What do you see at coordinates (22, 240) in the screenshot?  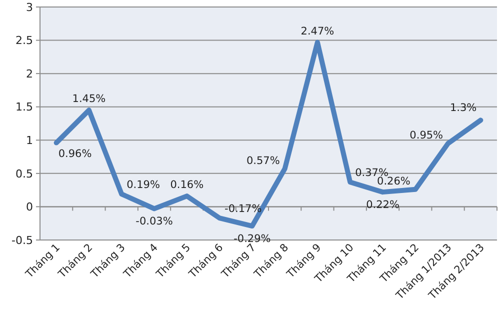 I see `y-tick-label: -0.5` at bounding box center [22, 240].